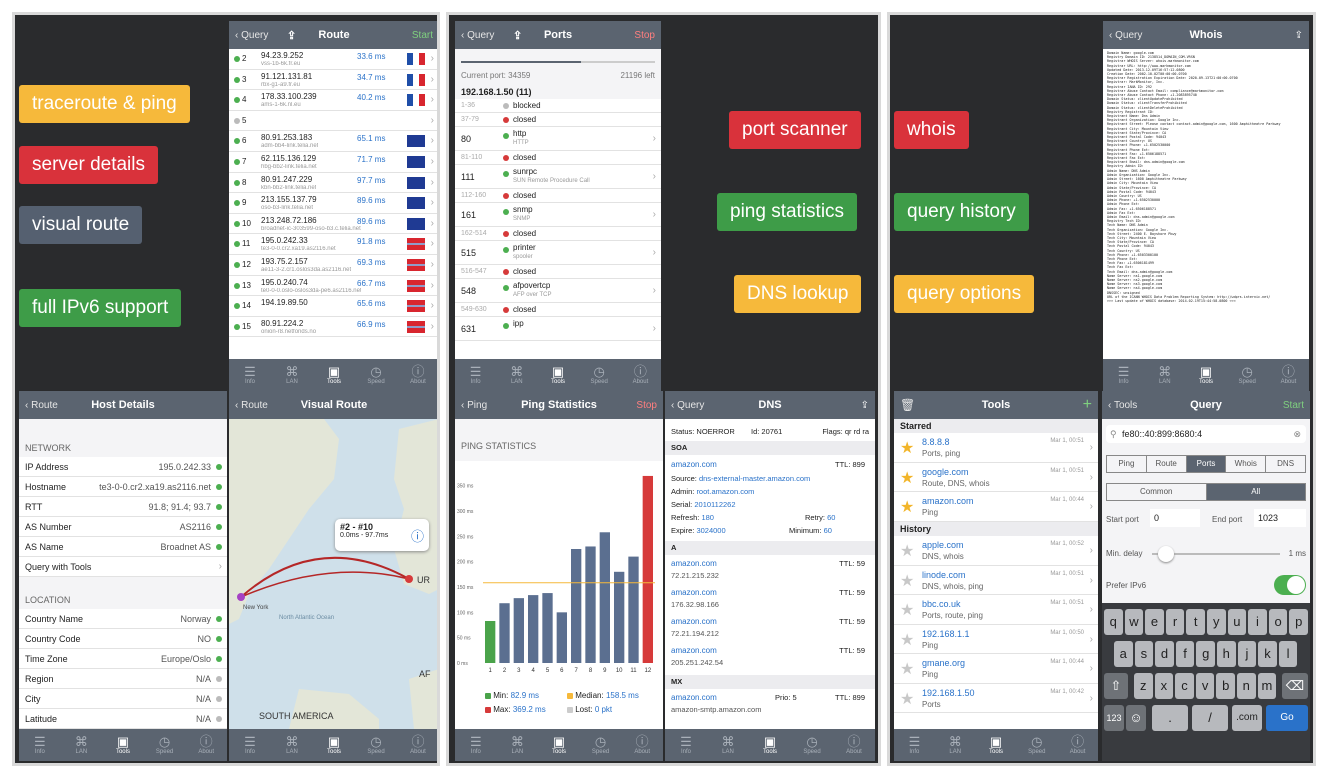  I want to click on key-p: p, so click(1298, 622).